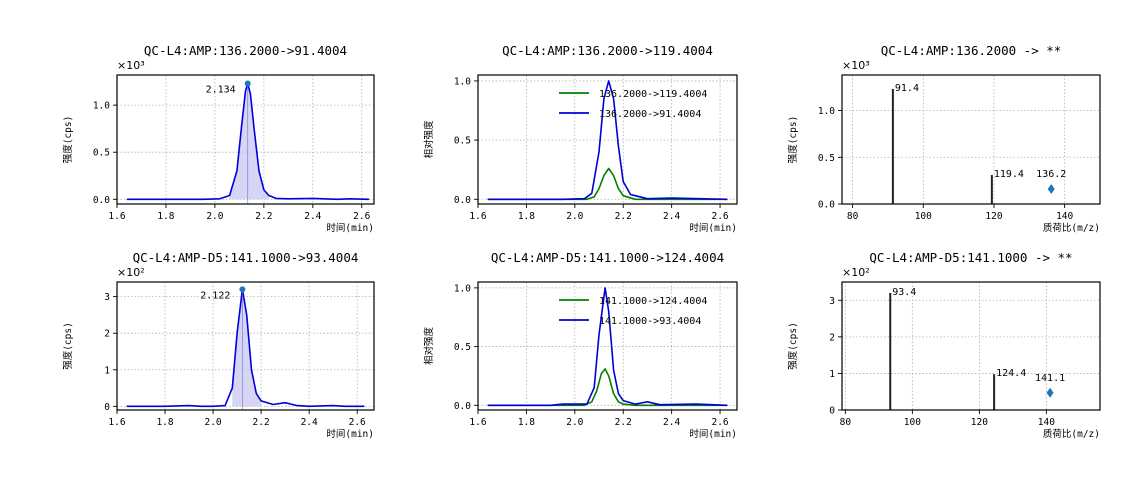 The width and height of the screenshot is (1148, 501). I want to click on bar-label: 91.4, so click(907, 88).